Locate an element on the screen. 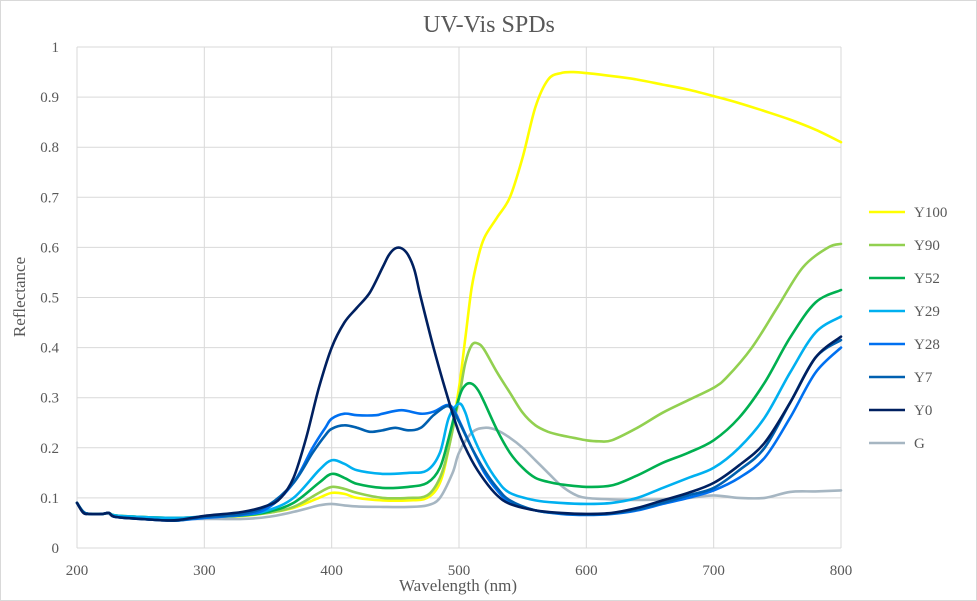 The image size is (977, 601). chart-title: UV-Vis SPDs is located at coordinates (489, 25).